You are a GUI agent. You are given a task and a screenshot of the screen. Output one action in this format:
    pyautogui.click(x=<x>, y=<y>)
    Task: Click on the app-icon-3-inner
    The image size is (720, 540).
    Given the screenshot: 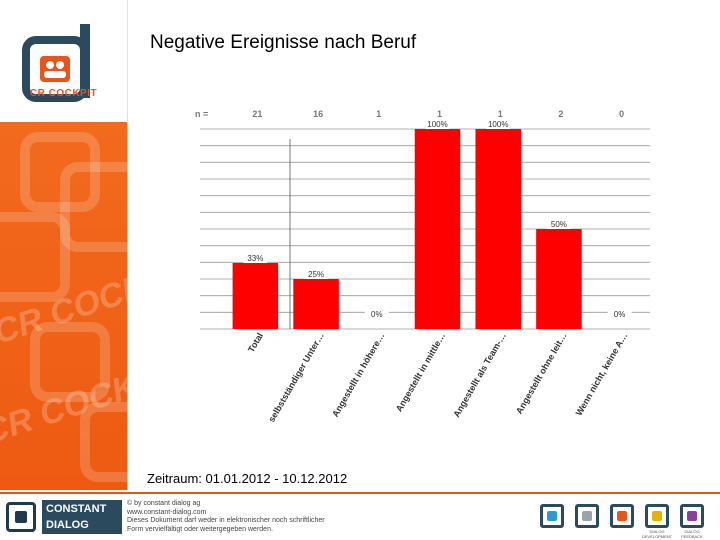 What is the action you would take?
    pyautogui.click(x=622, y=516)
    